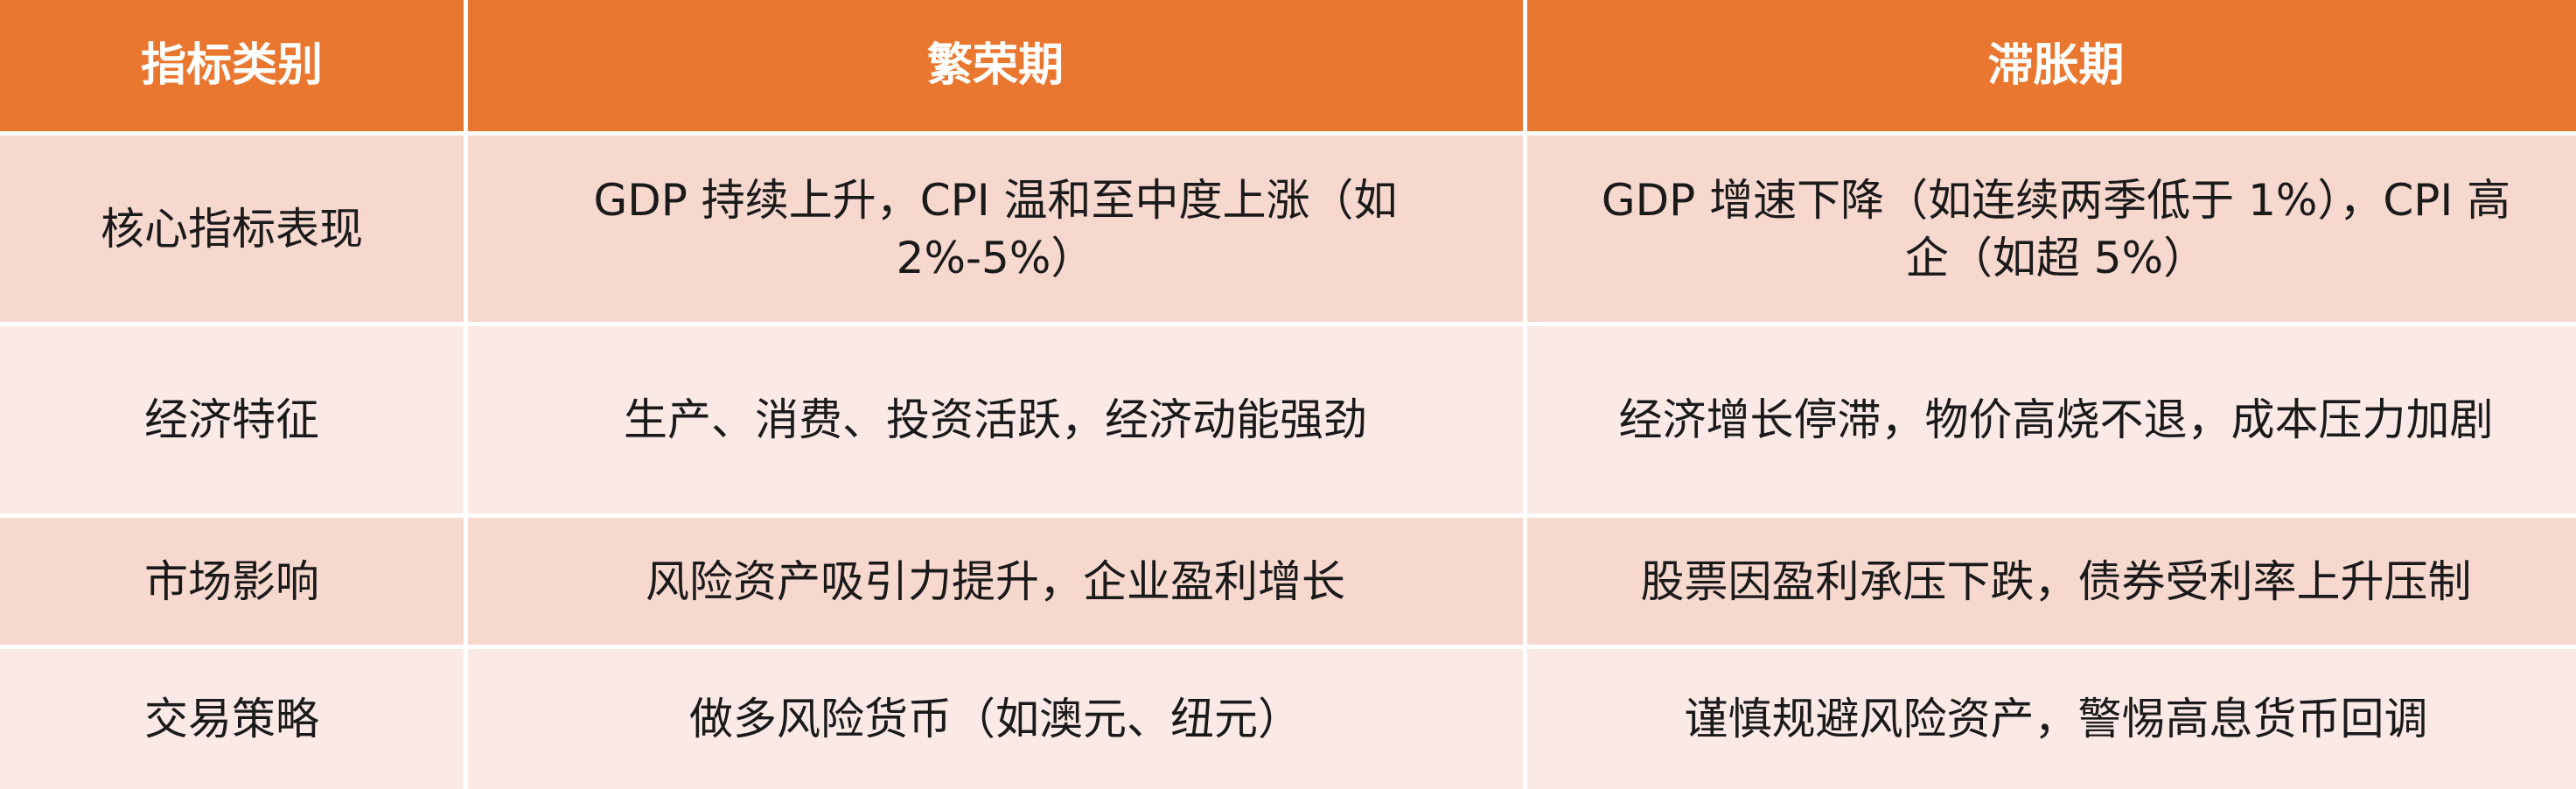 This screenshot has width=2576, height=789. Describe the element at coordinates (995, 582) in the screenshot. I see `table-cell: 风险资产吸引力提升，企业盈利增长` at that location.